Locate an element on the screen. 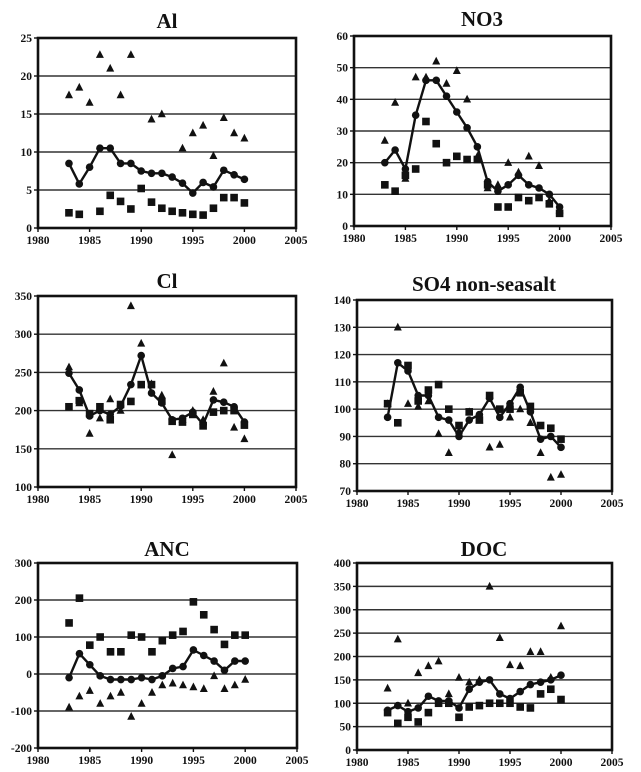 Image resolution: width=641 pixels, height=772 pixels. x-tick-label: 1980 is located at coordinates (357, 763).